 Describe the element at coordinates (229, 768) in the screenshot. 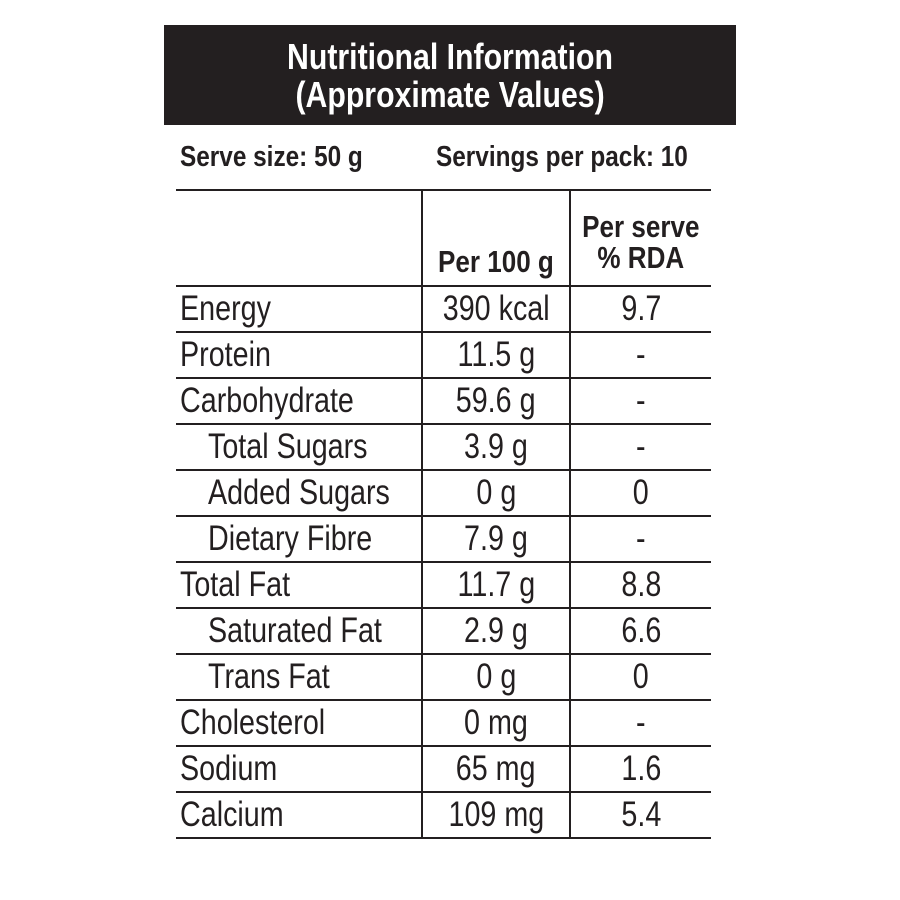

I see `nutrient-name: Sodium` at that location.